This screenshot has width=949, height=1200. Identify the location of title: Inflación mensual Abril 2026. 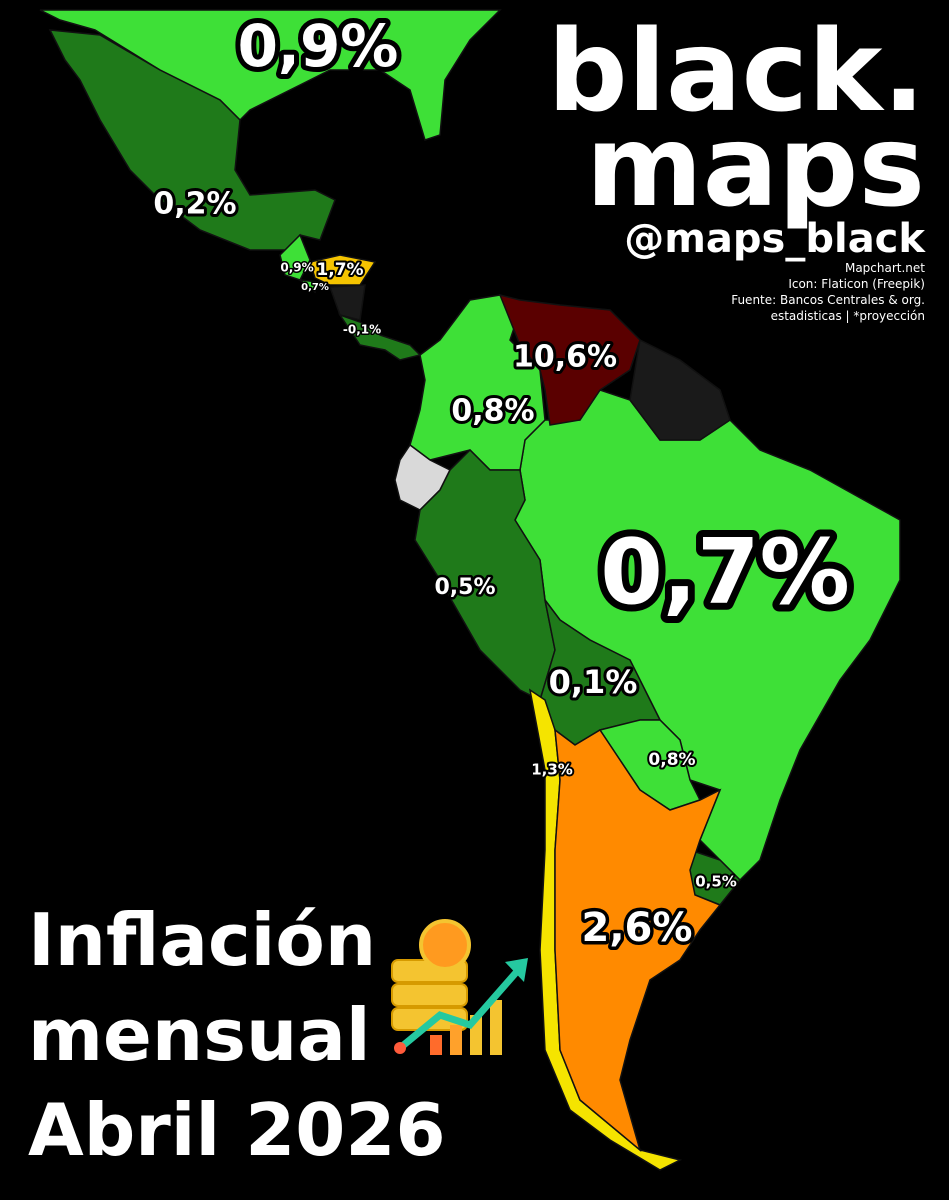
(237, 1035).